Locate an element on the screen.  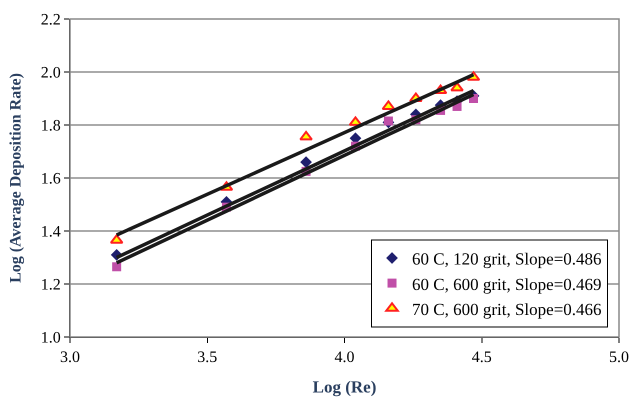
legend-label: 60 C, 120 grit, Slope=0.486 is located at coordinates (507, 259).